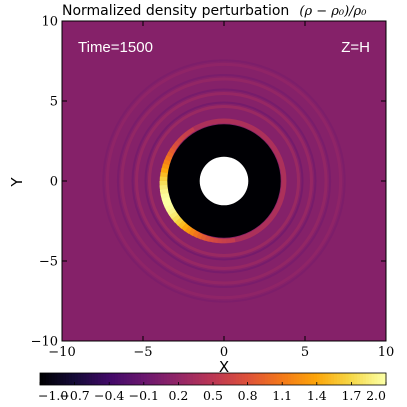  Describe the element at coordinates (213, 395) in the screenshot. I see `colorbar-tick-label: 0.5` at that location.